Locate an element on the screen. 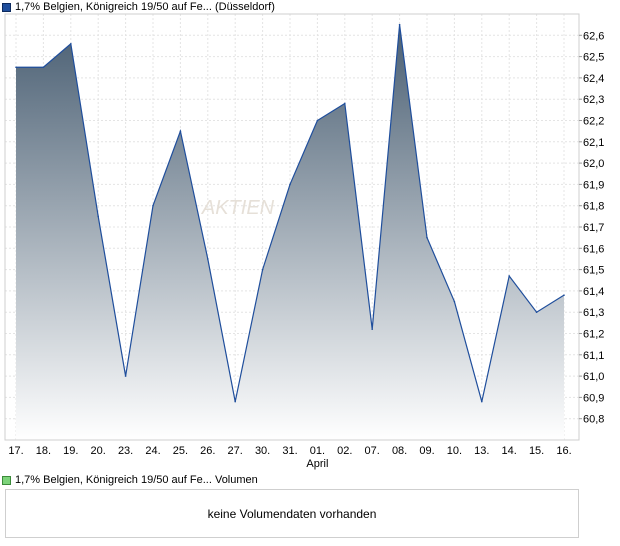 This screenshot has height=546, width=620. x-tick-label: 16. is located at coordinates (563, 451).